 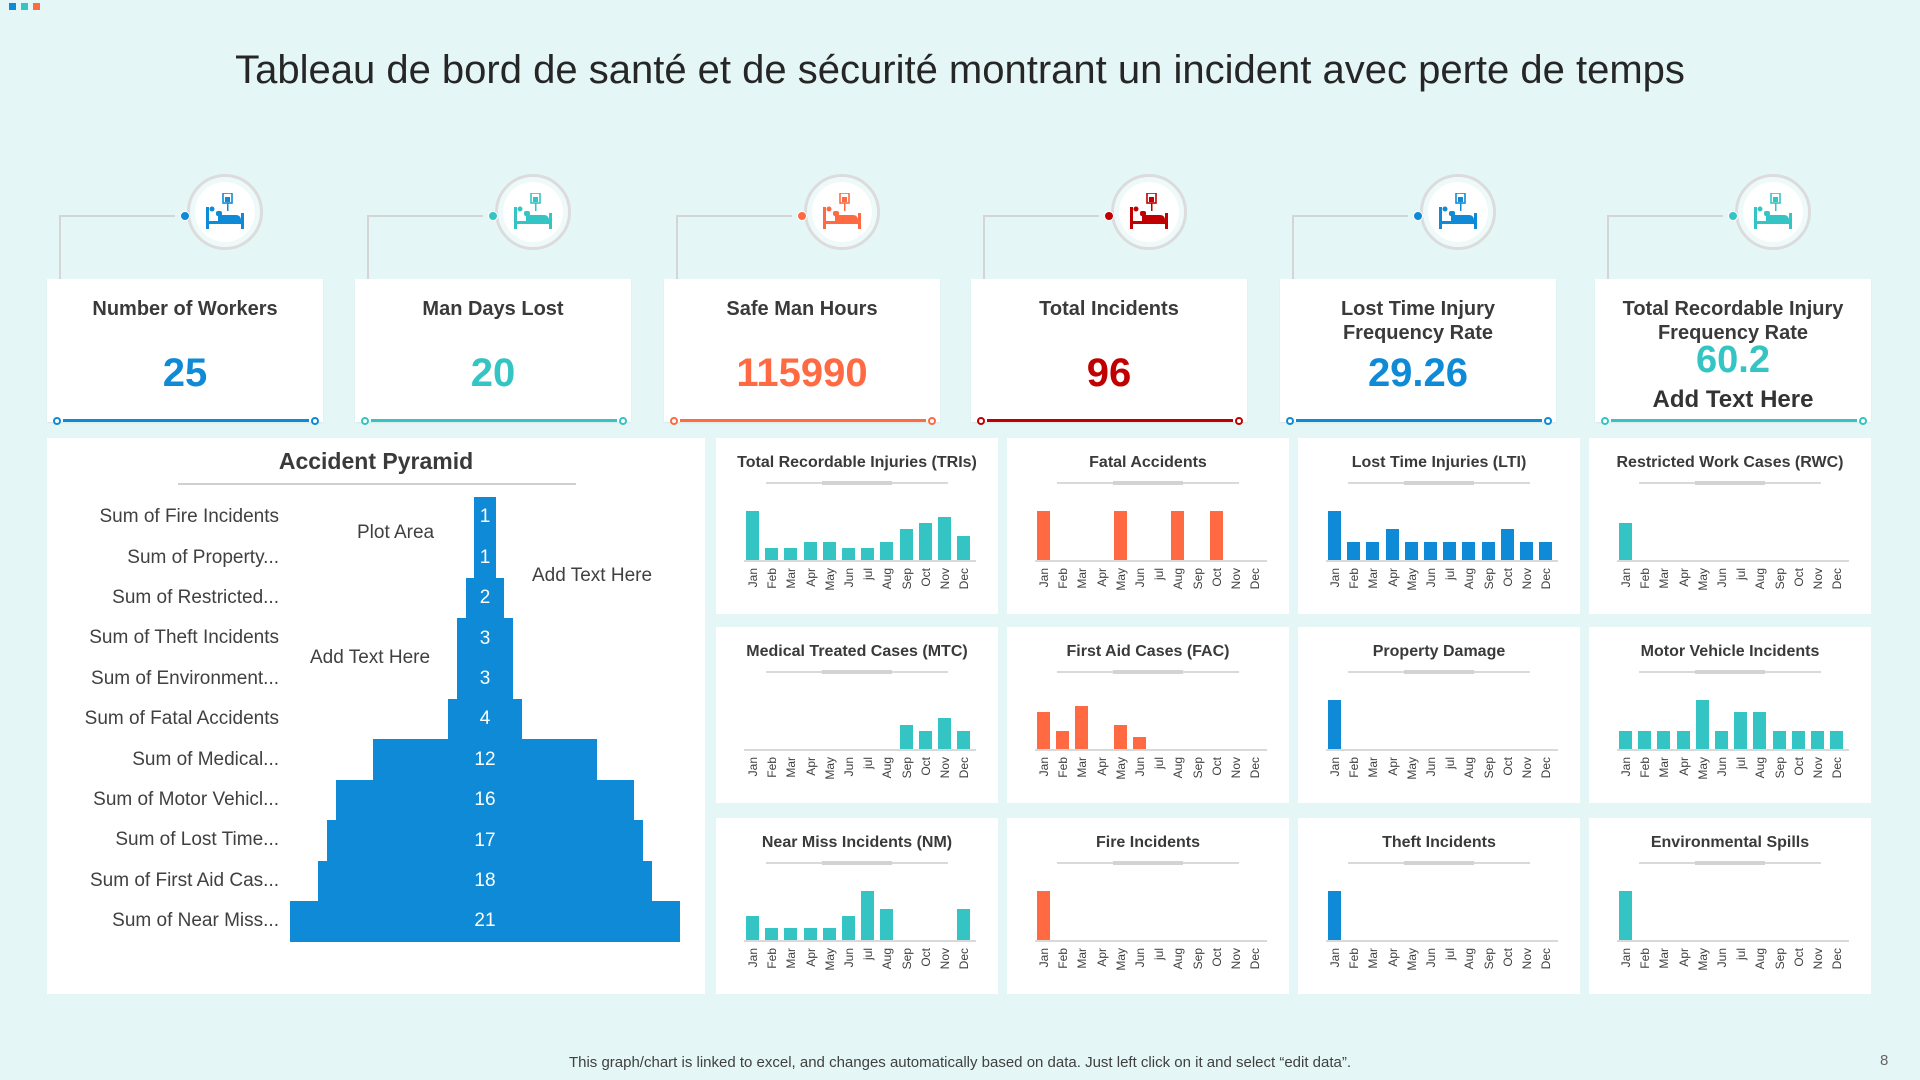 I want to click on bar-jun, so click(x=1721, y=739).